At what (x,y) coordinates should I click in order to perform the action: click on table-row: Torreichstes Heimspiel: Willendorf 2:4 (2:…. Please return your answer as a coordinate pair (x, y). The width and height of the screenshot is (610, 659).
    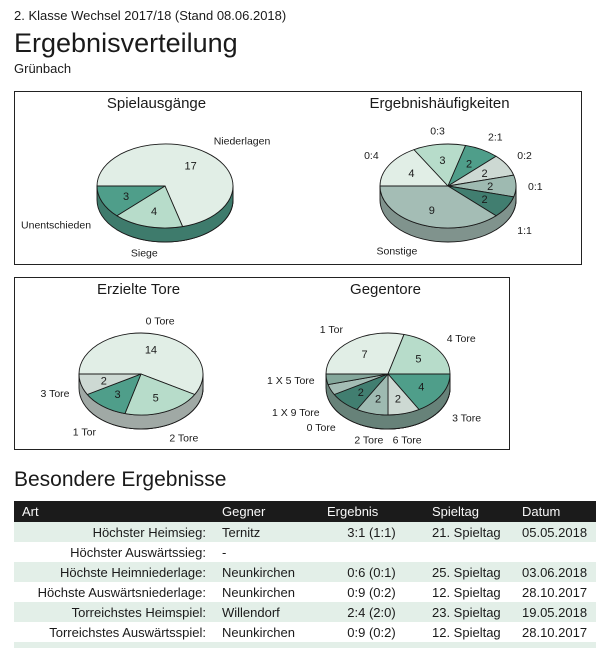
    Looking at the image, I should click on (305, 612).